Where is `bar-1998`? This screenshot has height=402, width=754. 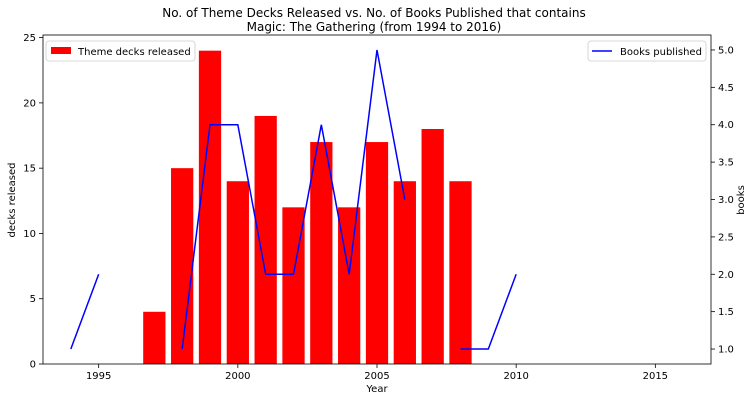 bar-1998 is located at coordinates (182, 266).